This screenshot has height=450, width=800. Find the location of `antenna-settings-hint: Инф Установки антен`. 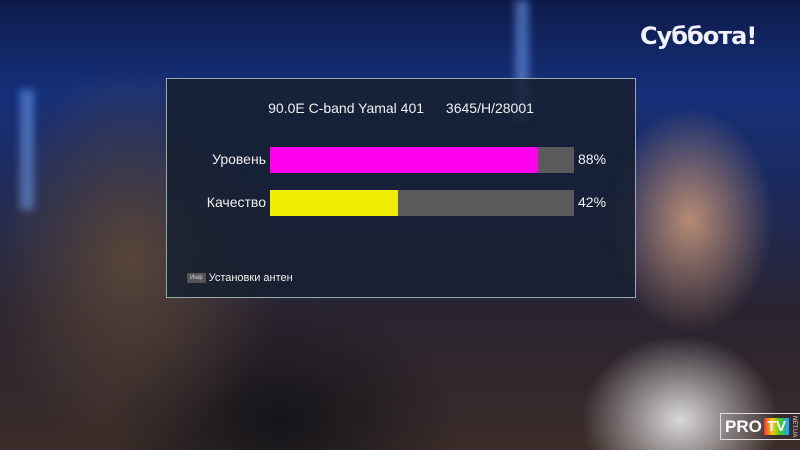

antenna-settings-hint: Инф Установки антен is located at coordinates (240, 278).